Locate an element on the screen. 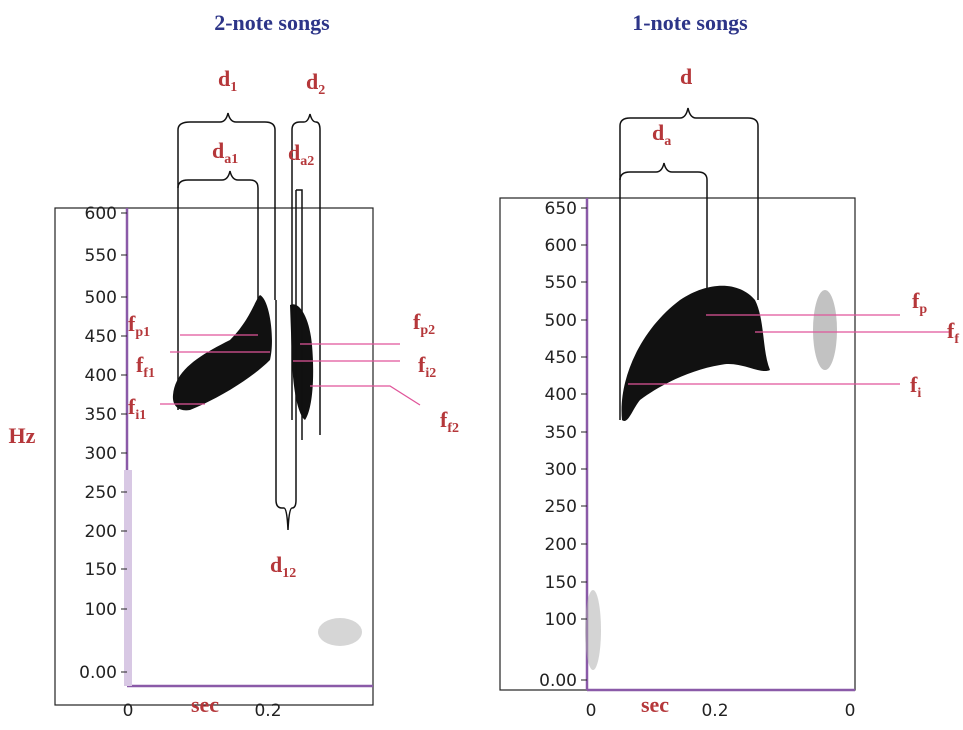 The image size is (963, 730). annotation-sub: 1 is located at coordinates (233, 87).